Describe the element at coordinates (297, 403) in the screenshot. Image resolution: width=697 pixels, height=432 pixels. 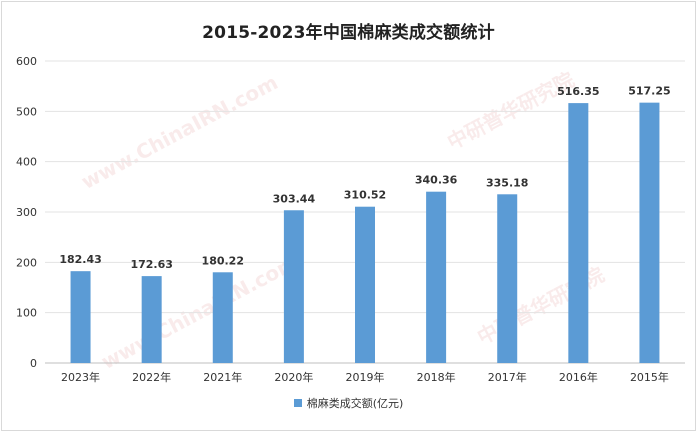
I see `legend-swatch` at that location.